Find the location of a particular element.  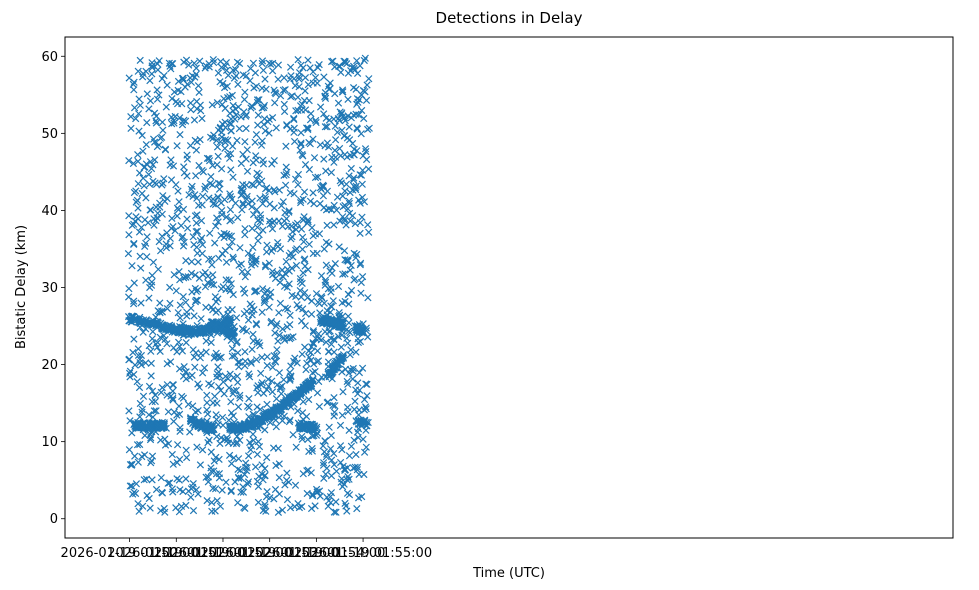

x-tick-label: 2026-01-19 01:54:00 is located at coordinates (316, 553).